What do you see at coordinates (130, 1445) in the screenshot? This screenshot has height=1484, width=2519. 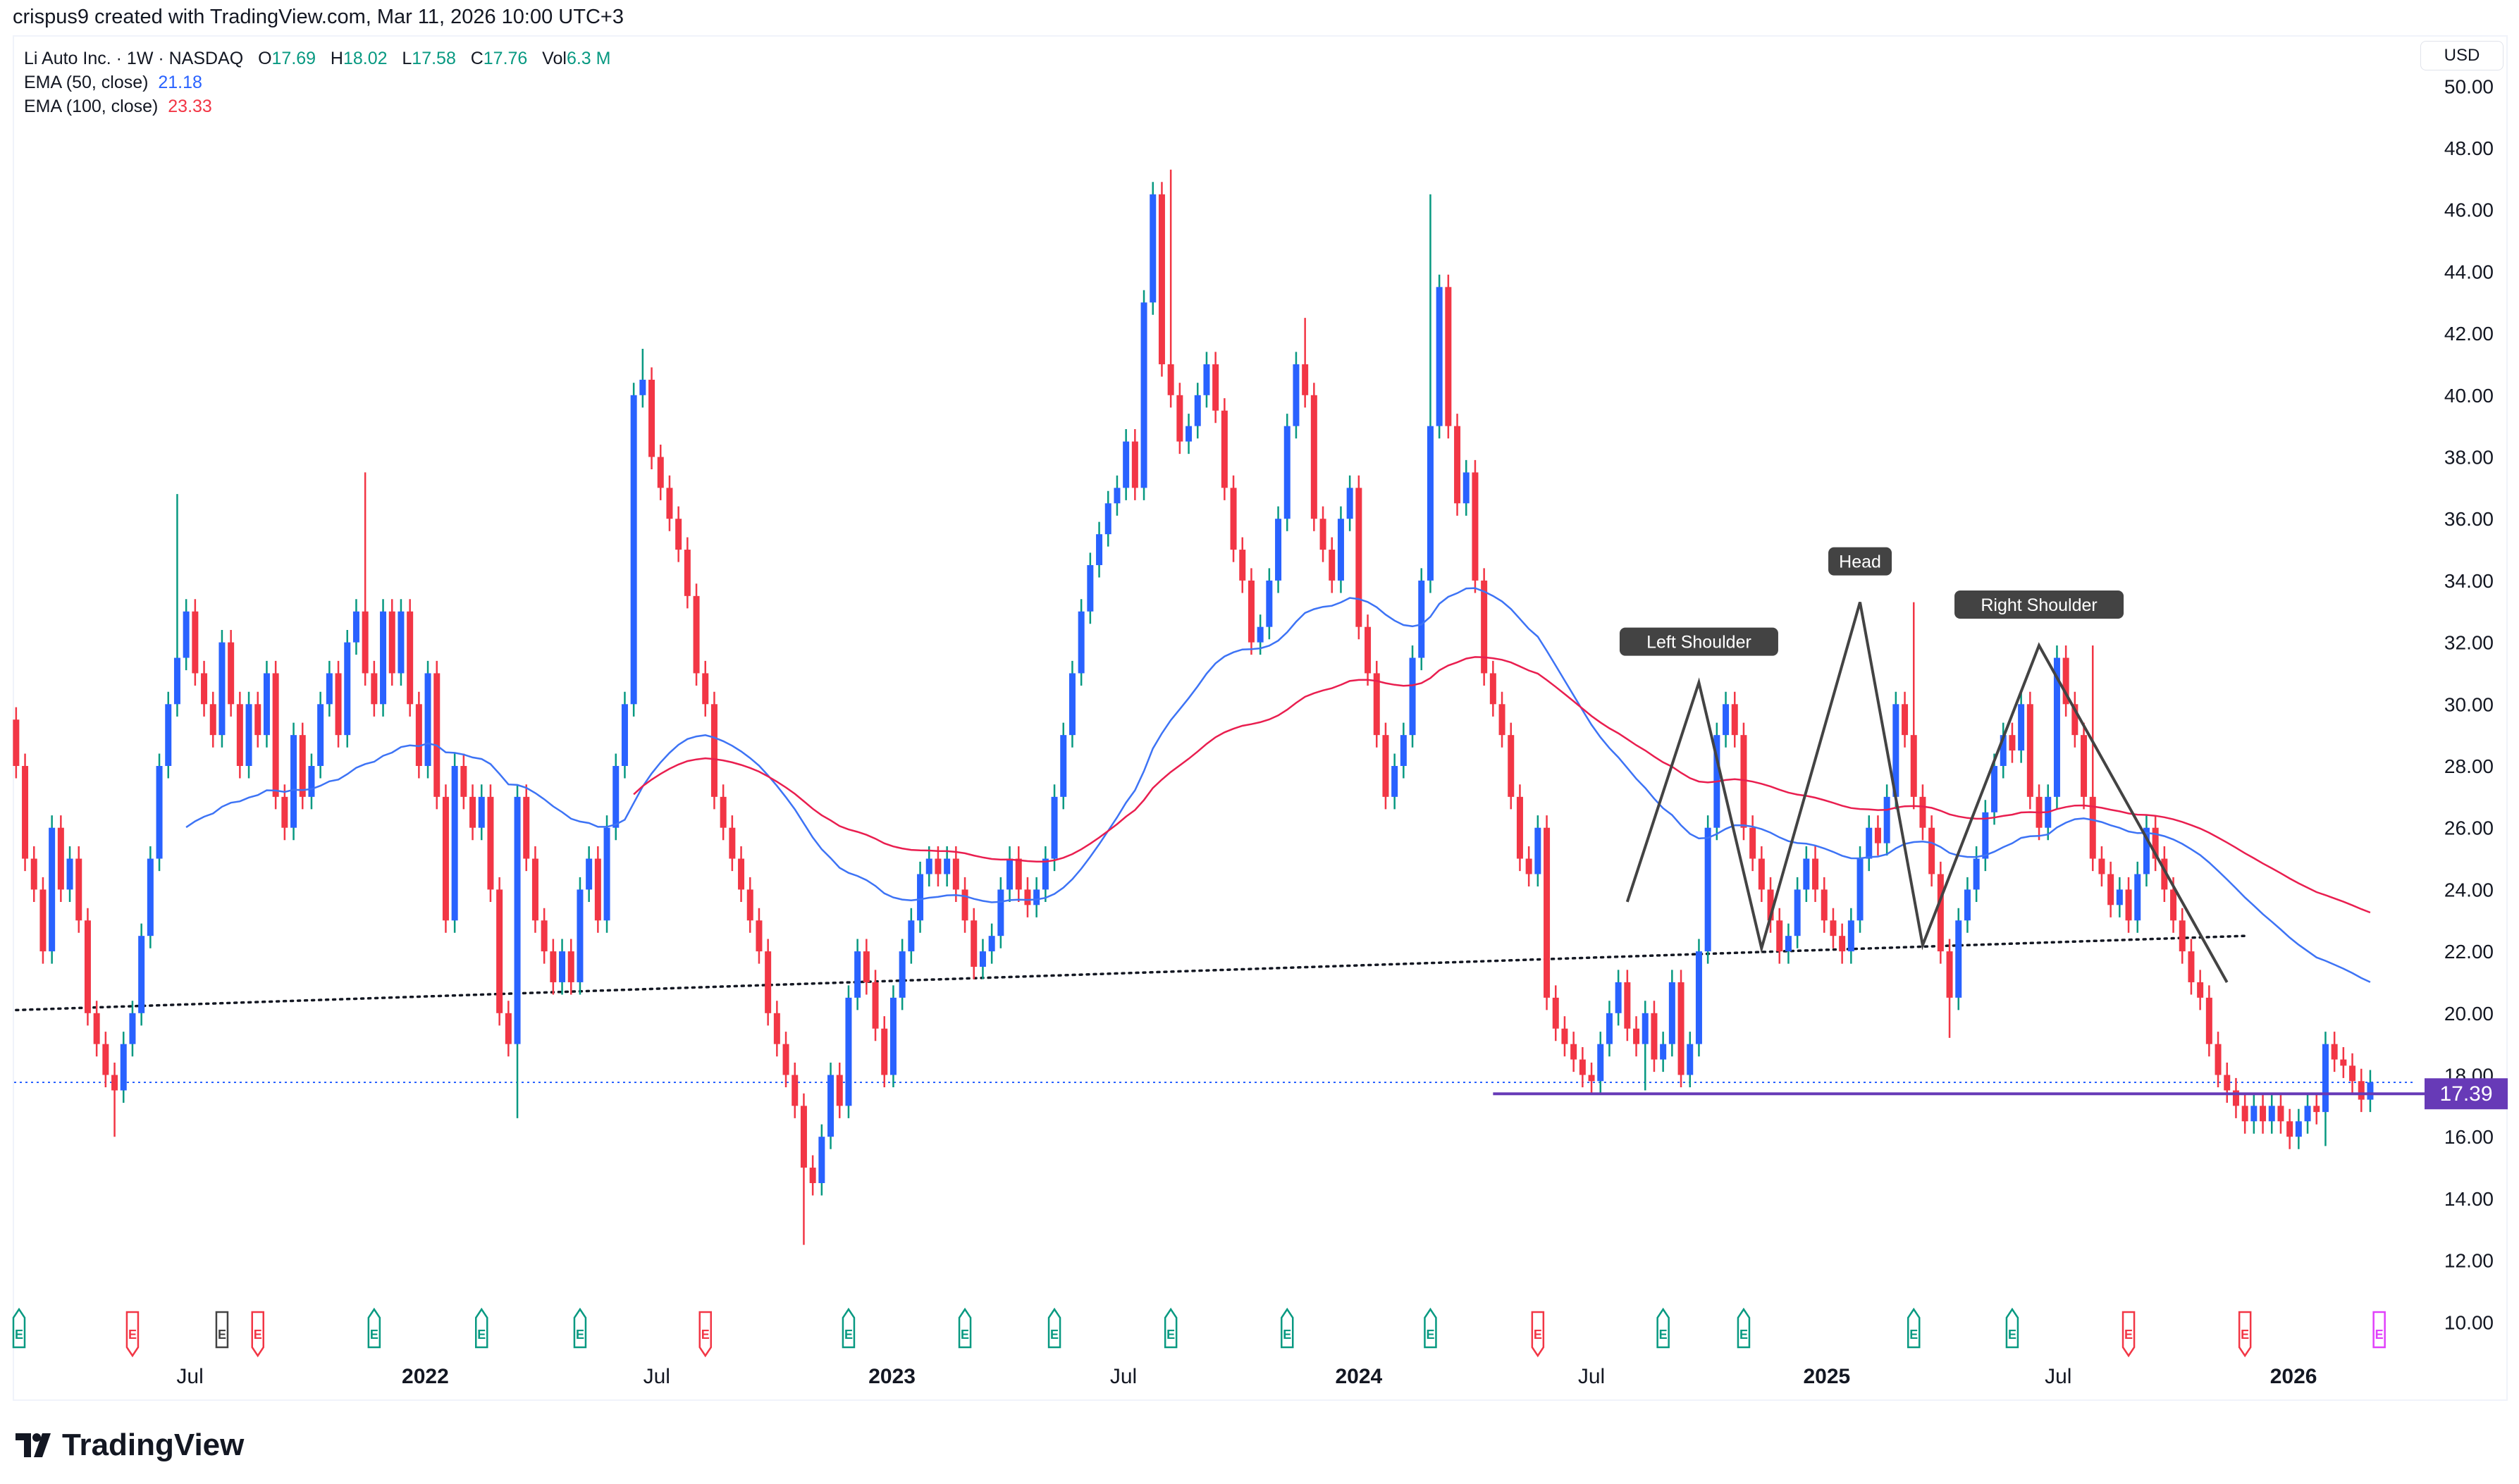 I see `tradingview-logo: TradingView` at bounding box center [130, 1445].